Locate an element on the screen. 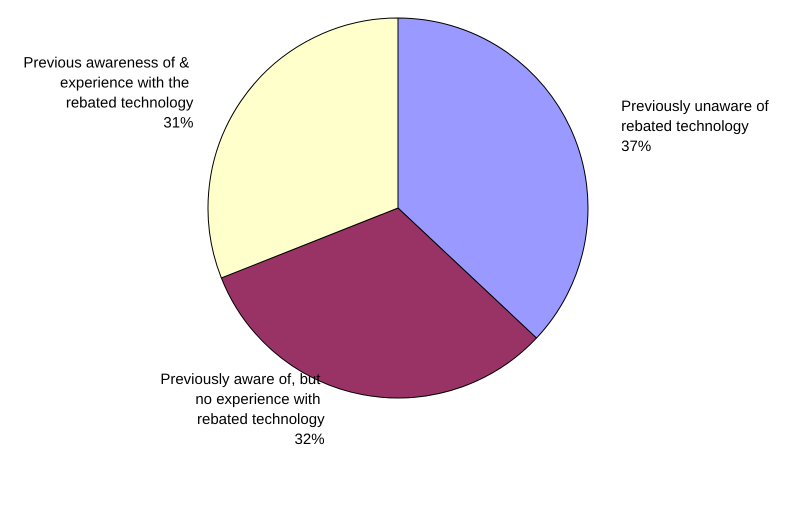 This screenshot has height=512, width=798. slice-label: Previously aware of, but no experience with rebated technology is located at coordinates (243, 399).